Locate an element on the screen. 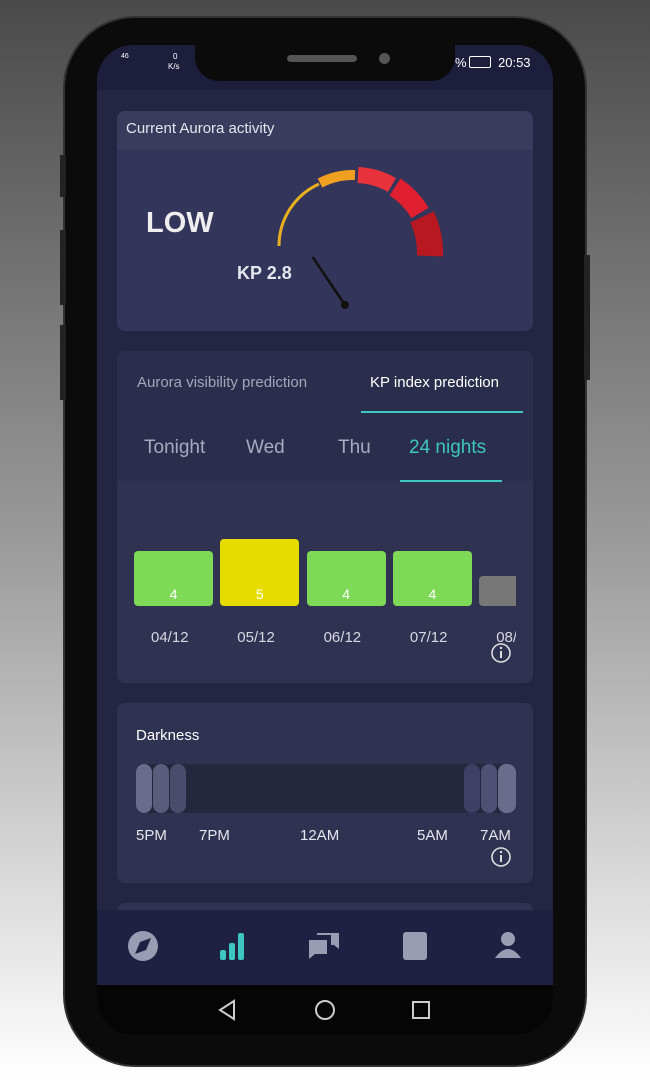 This screenshot has width=650, height=1080. level: LOW is located at coordinates (180, 223).